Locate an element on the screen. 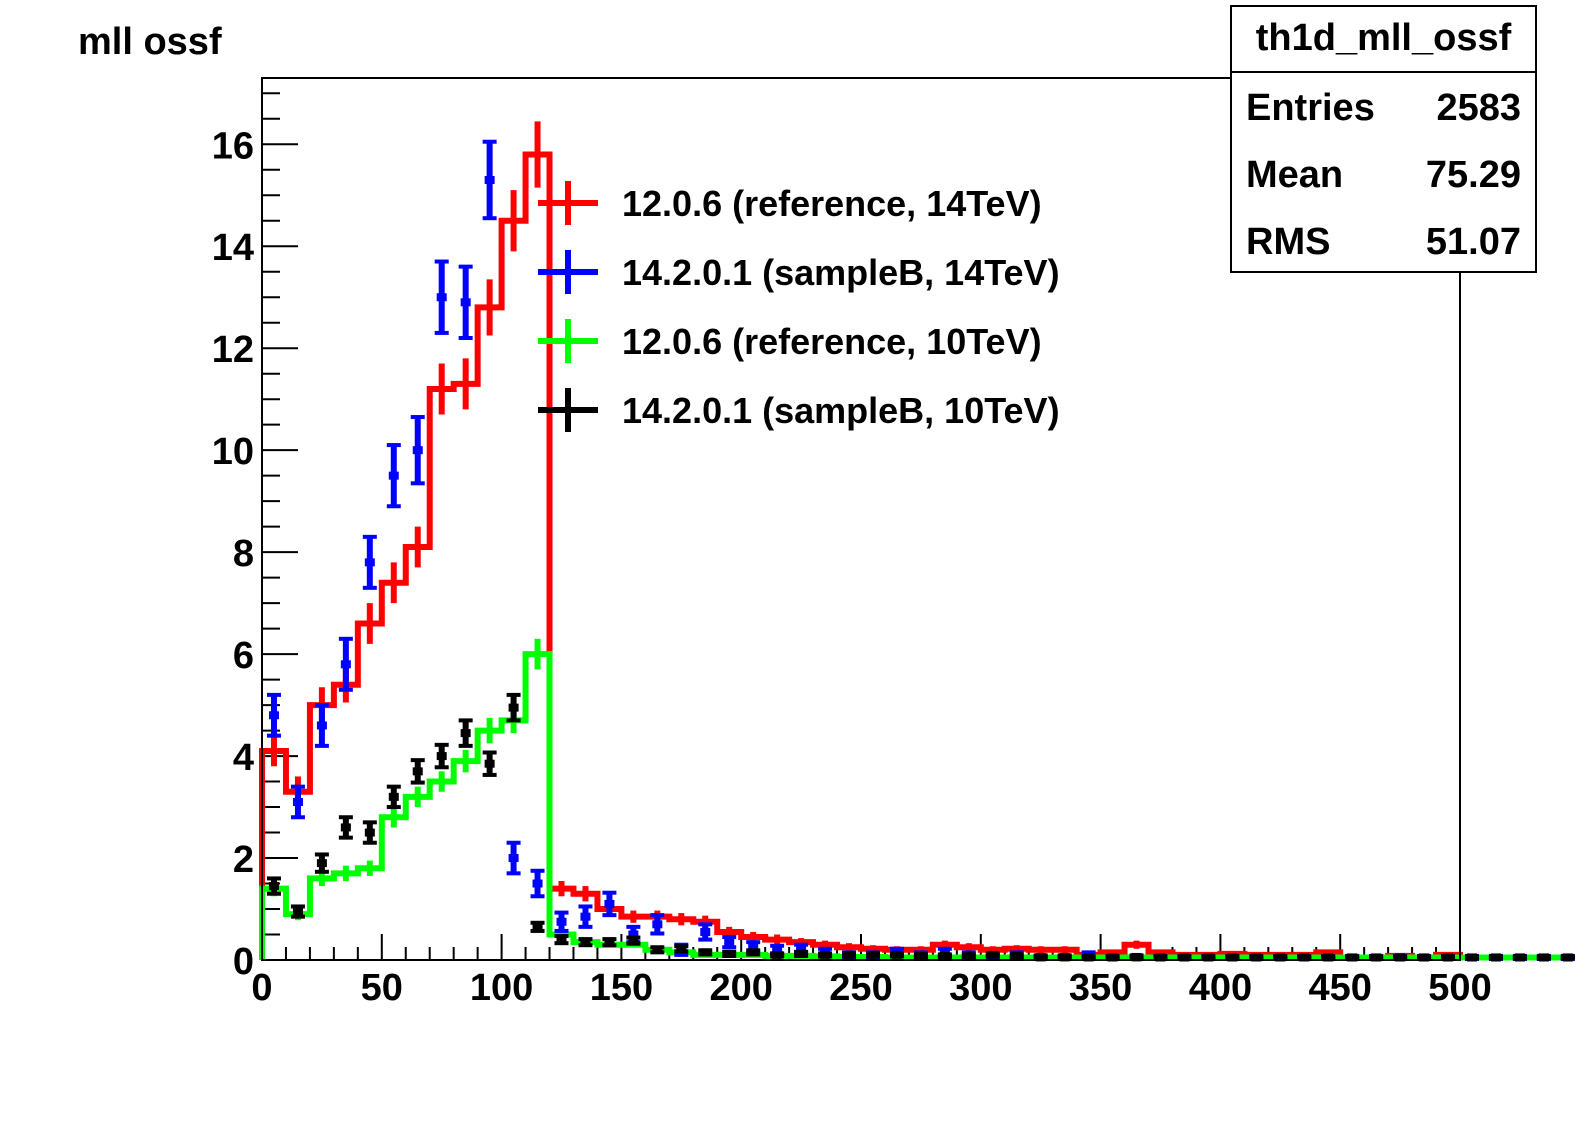 The height and width of the screenshot is (1142, 1575). y-tick-label: 6 is located at coordinates (243, 656).